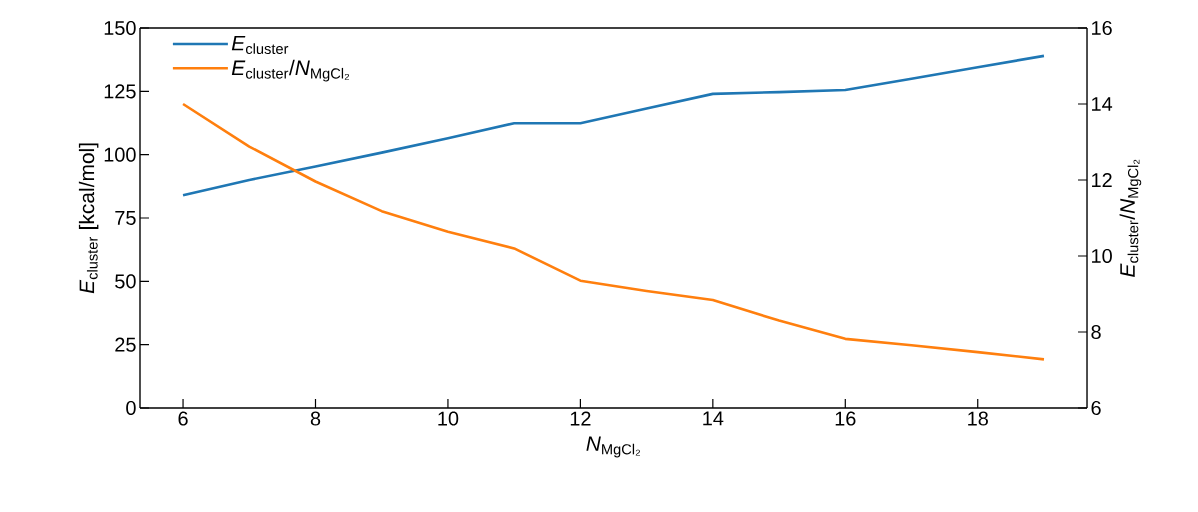  Describe the element at coordinates (88, 218) in the screenshot. I see `y-axis-title: E$_{cluster}$ [kcal/mol]` at that location.